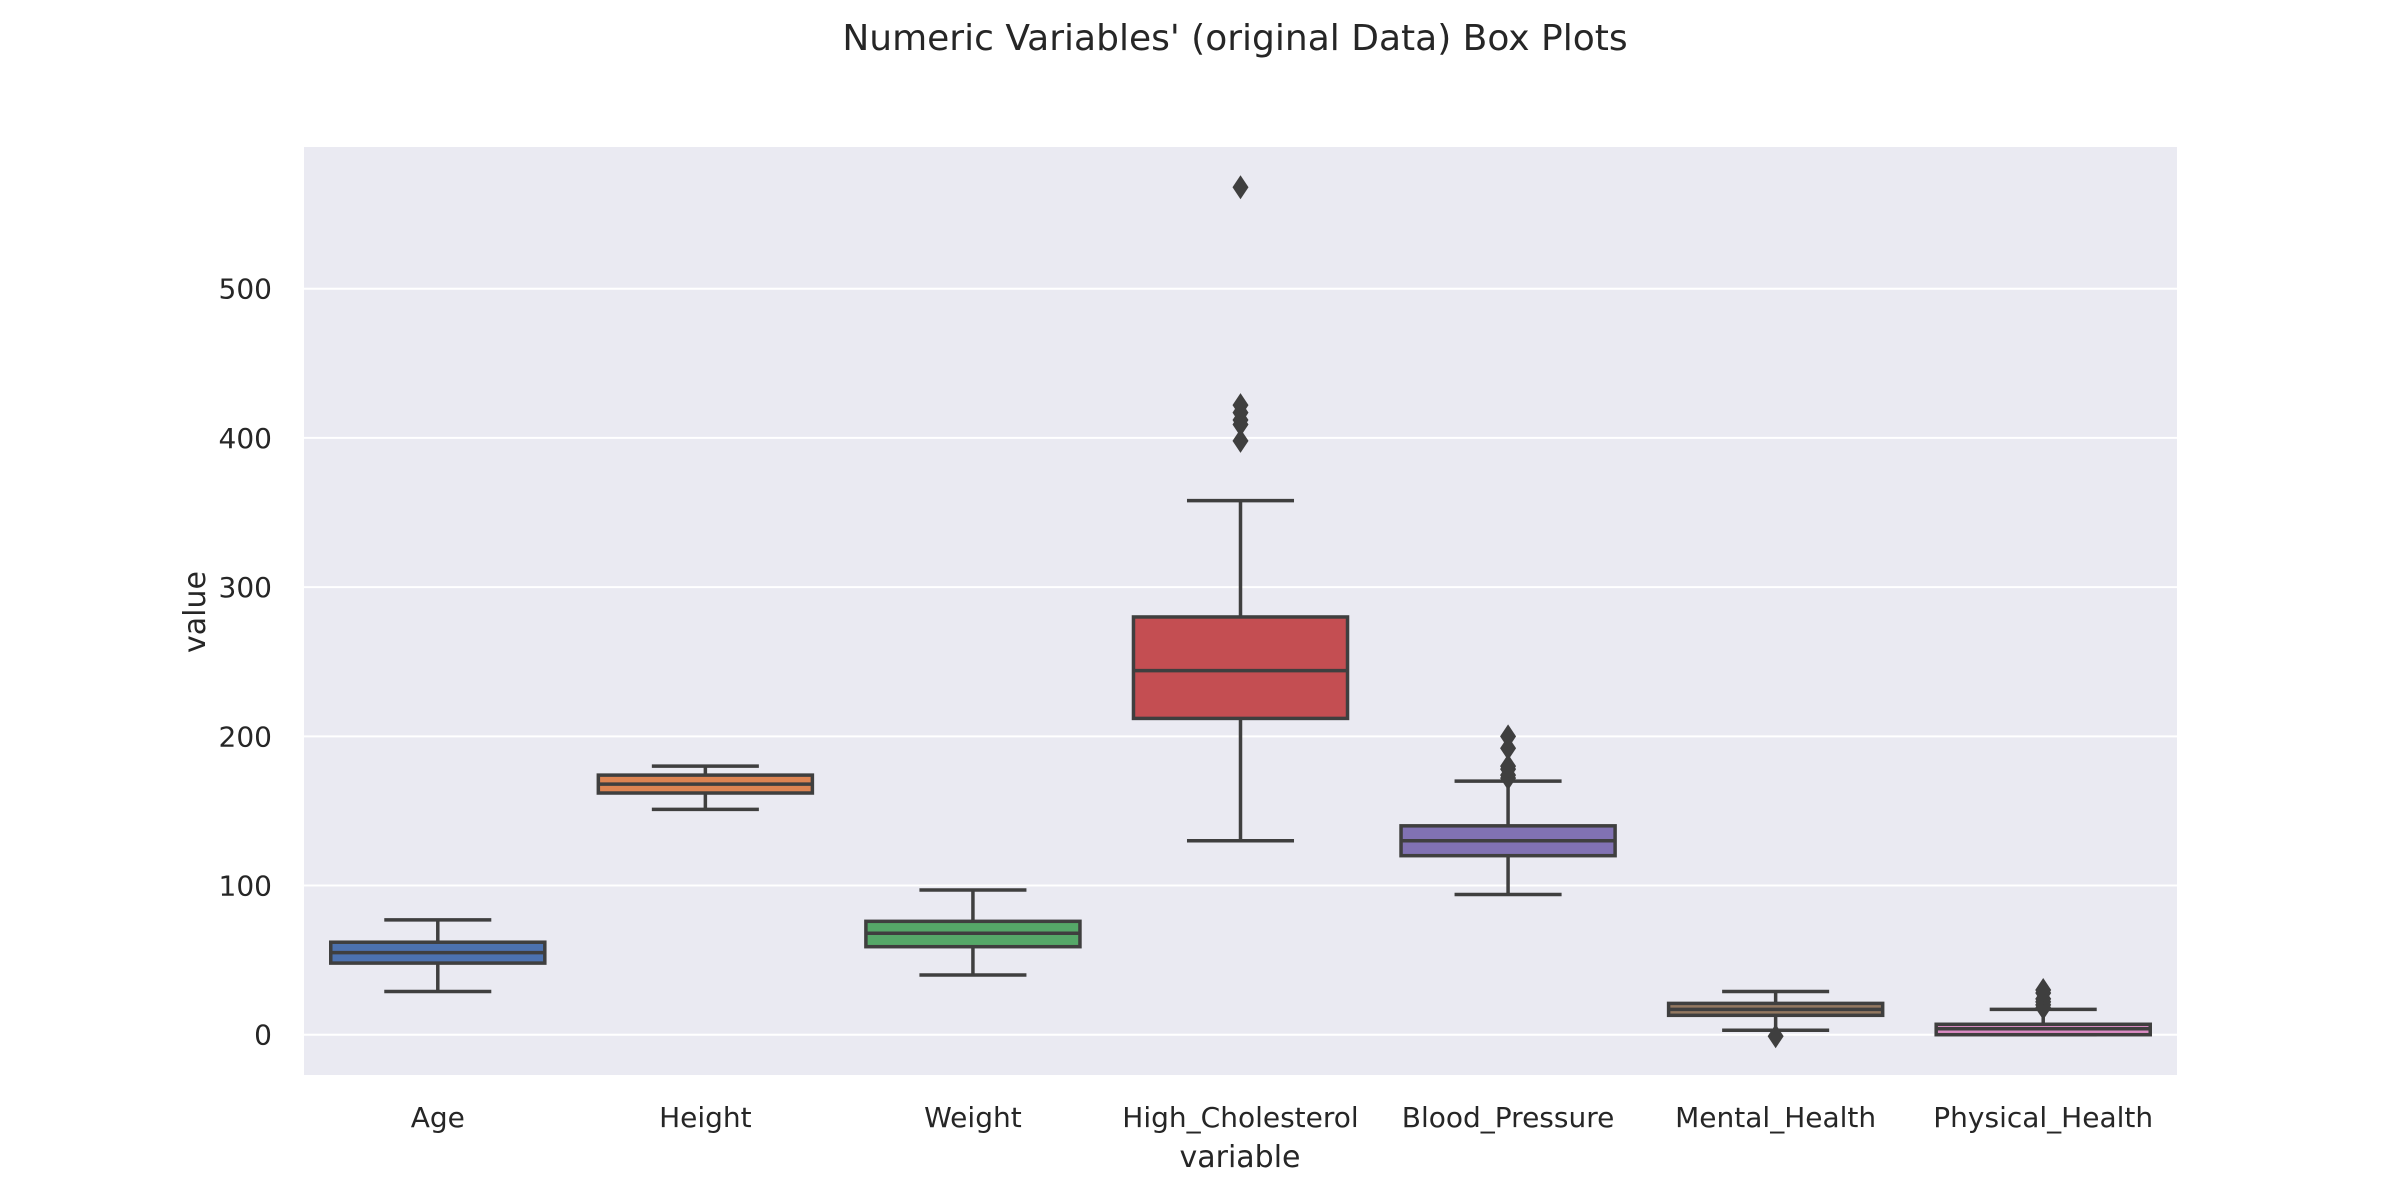 Image resolution: width=2400 pixels, height=1200 pixels. What do you see at coordinates (1508, 810) in the screenshot?
I see `box-blood-pressure` at bounding box center [1508, 810].